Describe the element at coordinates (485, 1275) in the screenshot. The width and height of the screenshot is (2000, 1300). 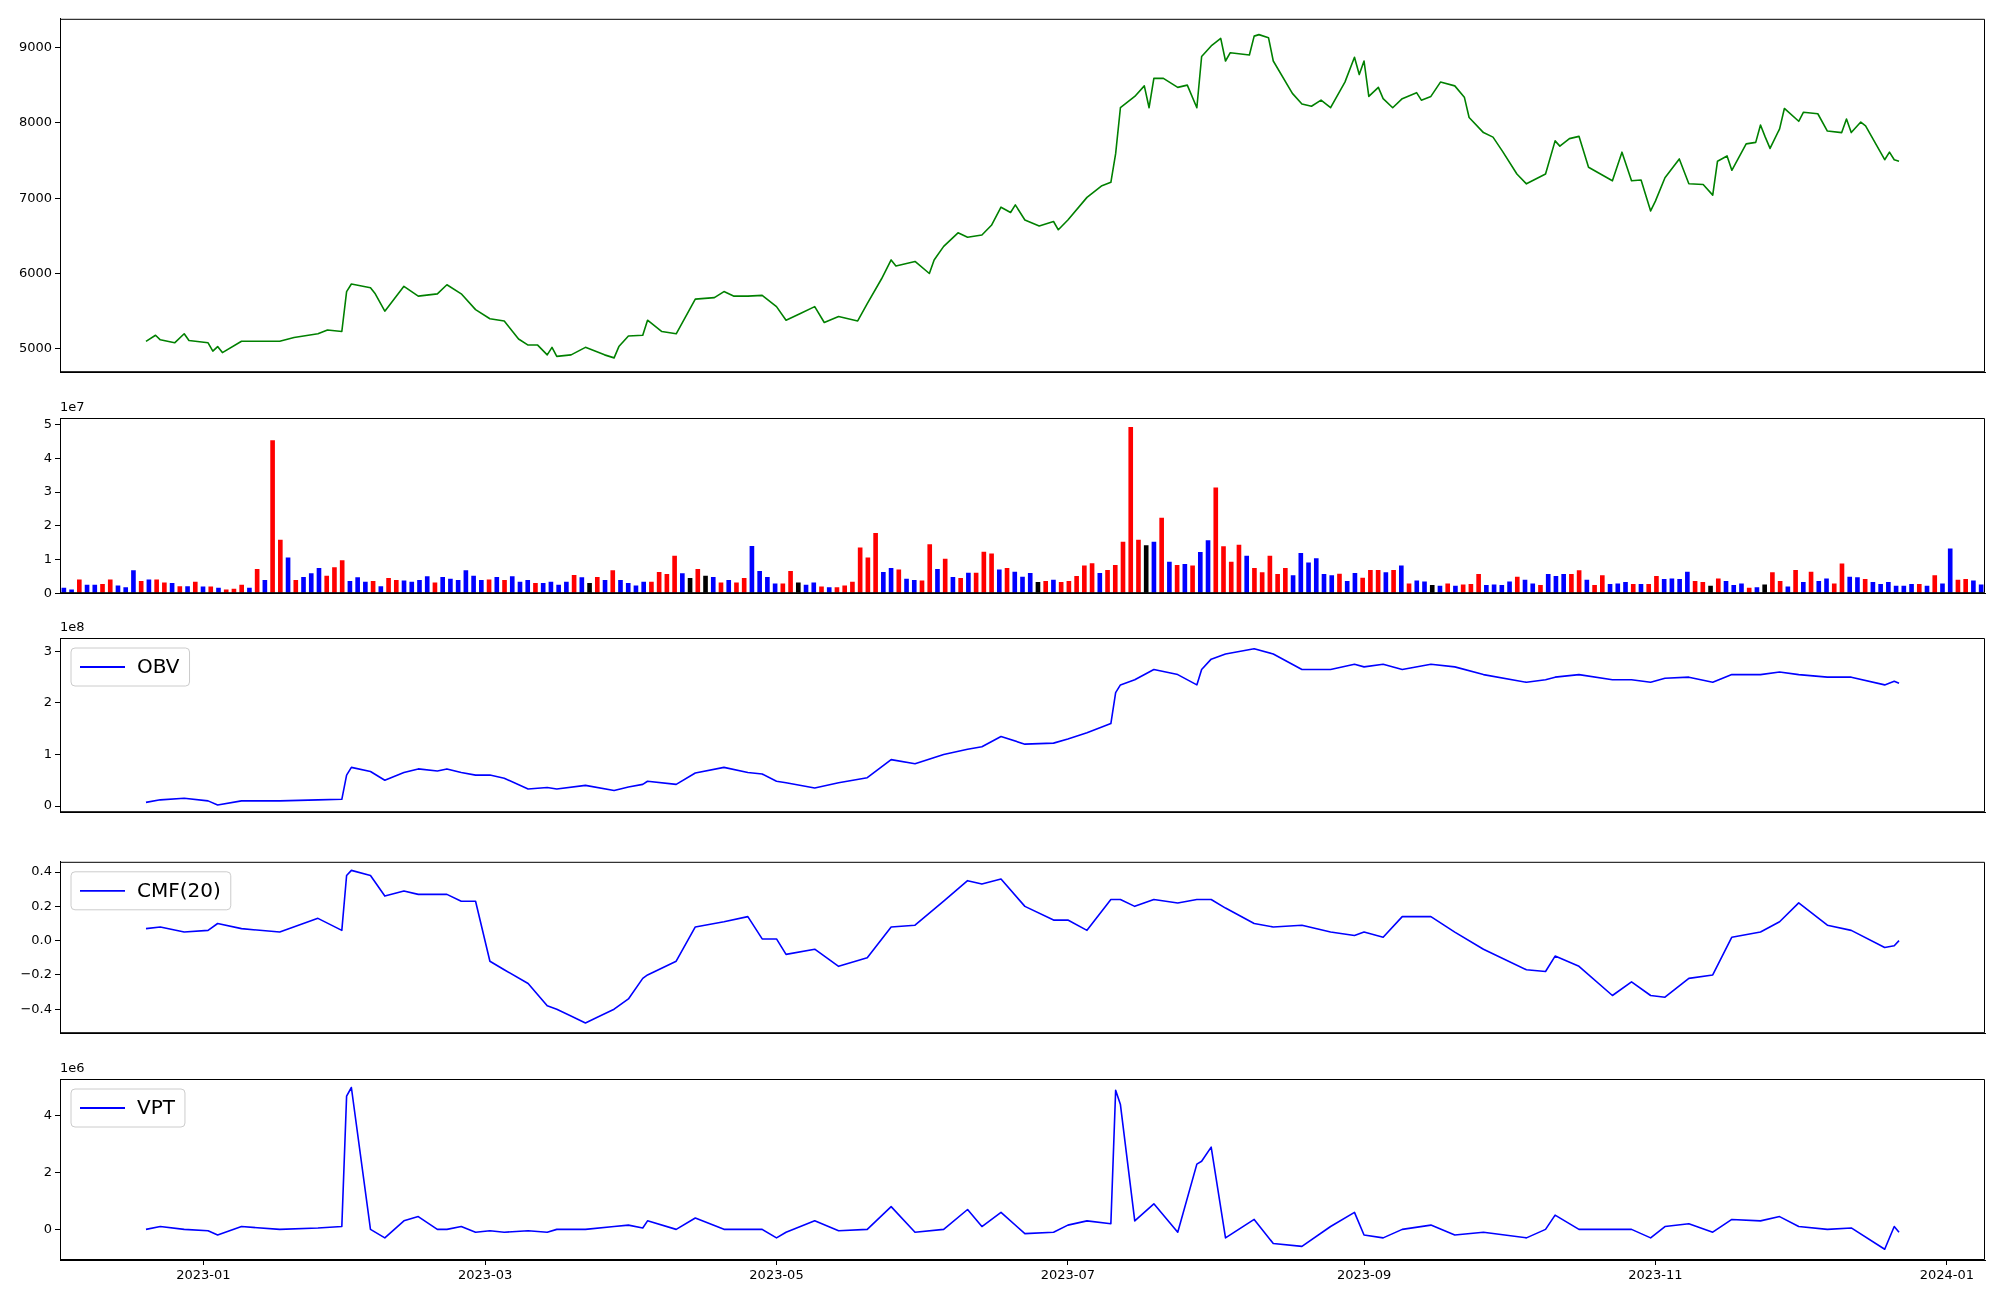
I see `x-tick-label: 2023-03` at that location.